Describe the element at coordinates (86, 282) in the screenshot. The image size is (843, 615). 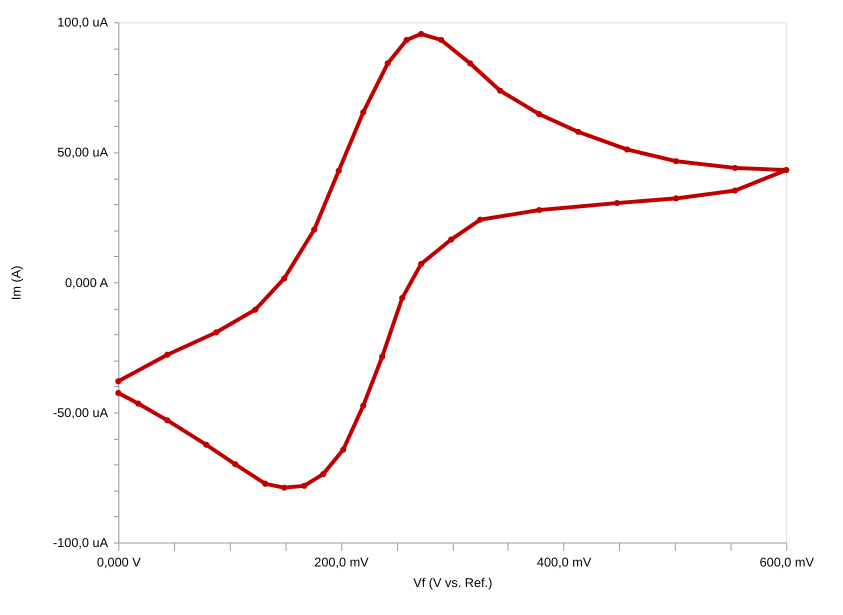
I see `y-tick-label: 0,000 A` at that location.